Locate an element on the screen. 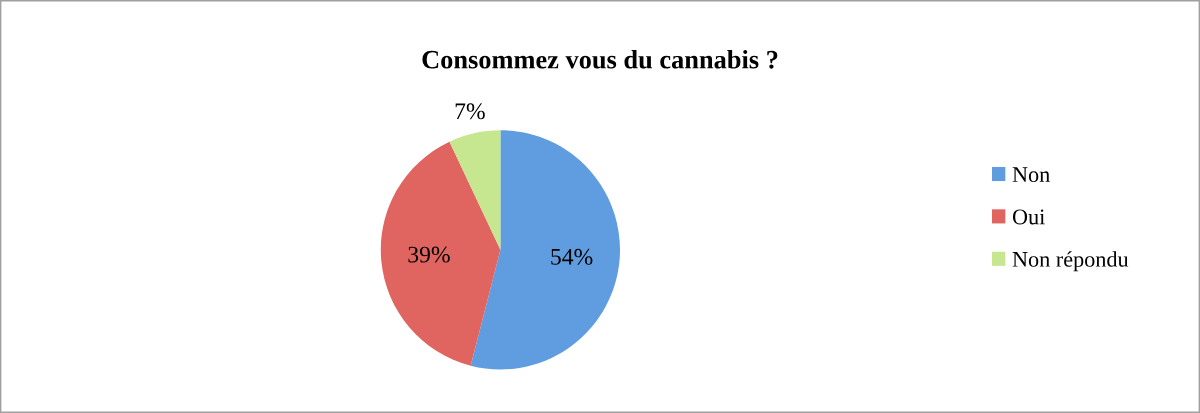  data-label: 7% is located at coordinates (470, 111).